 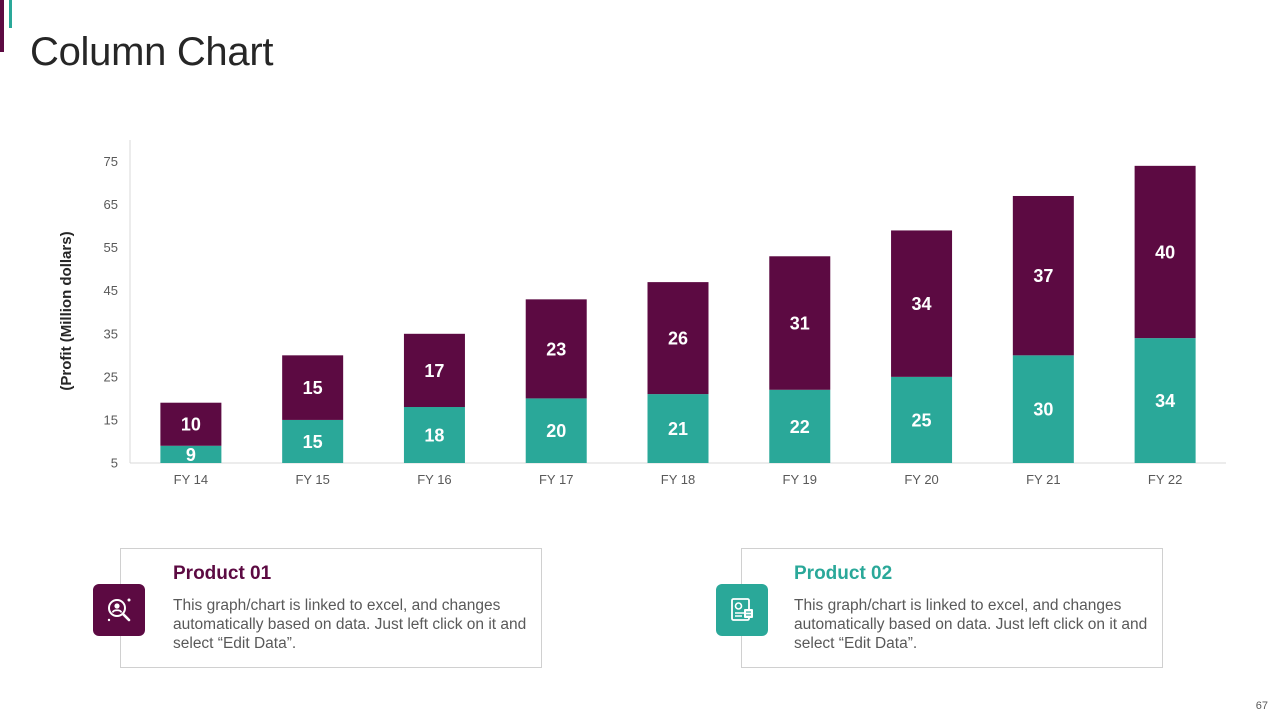 I want to click on x-tick-label: FY 21, so click(x=1043, y=479).